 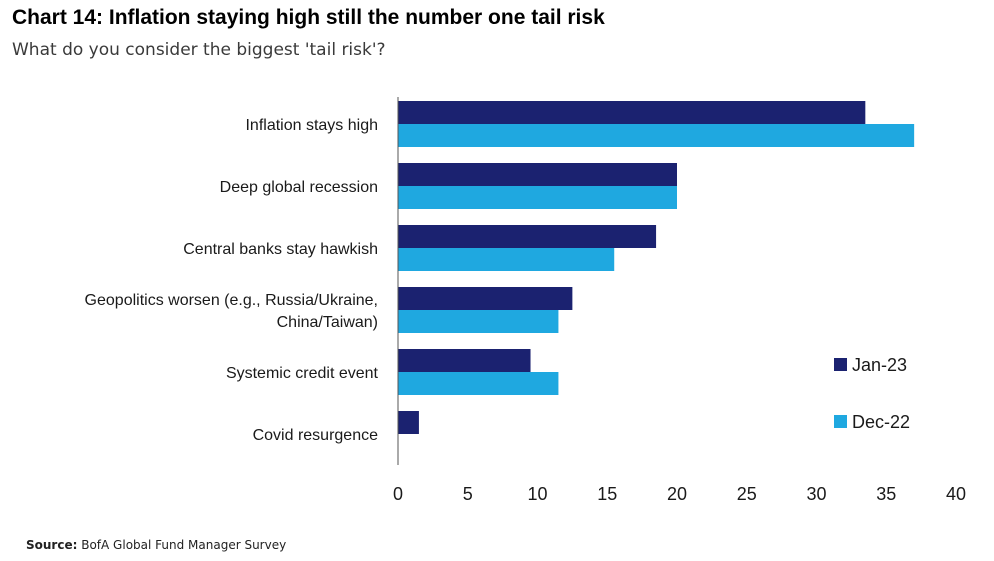 What do you see at coordinates (299, 187) in the screenshot?
I see `category-label: Deep global recession` at bounding box center [299, 187].